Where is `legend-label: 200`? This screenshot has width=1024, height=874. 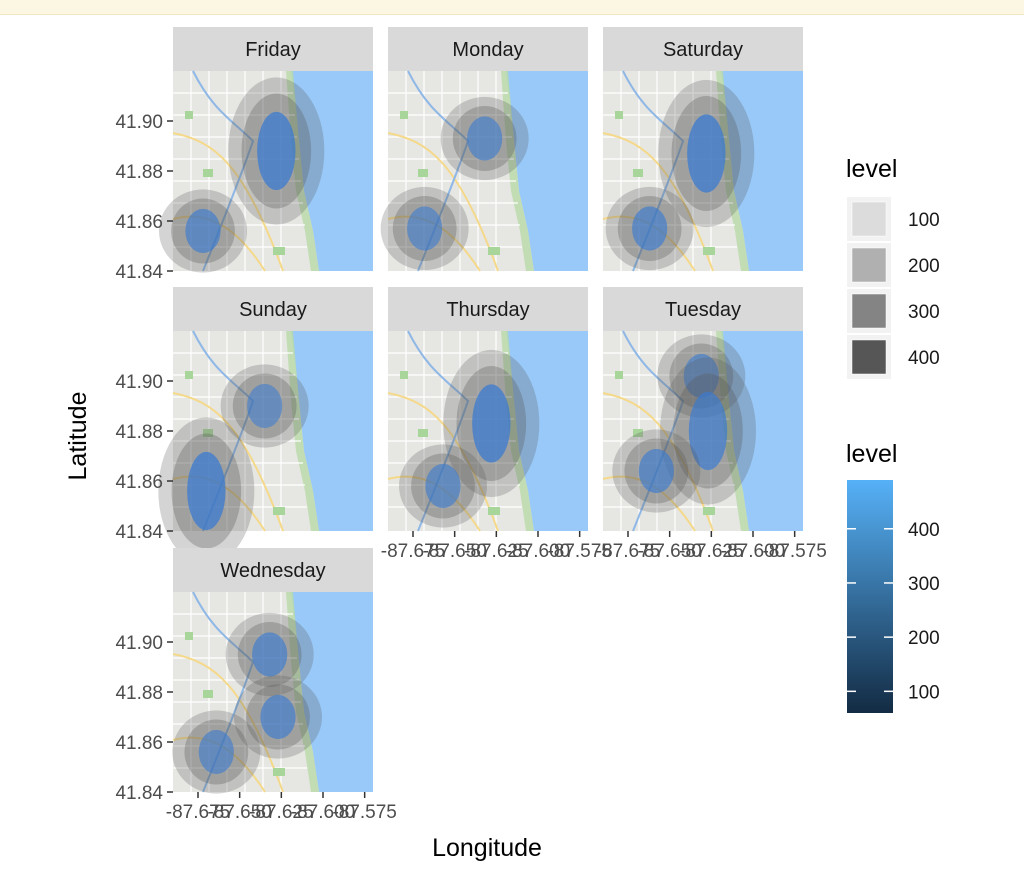
legend-label: 200 is located at coordinates (924, 266).